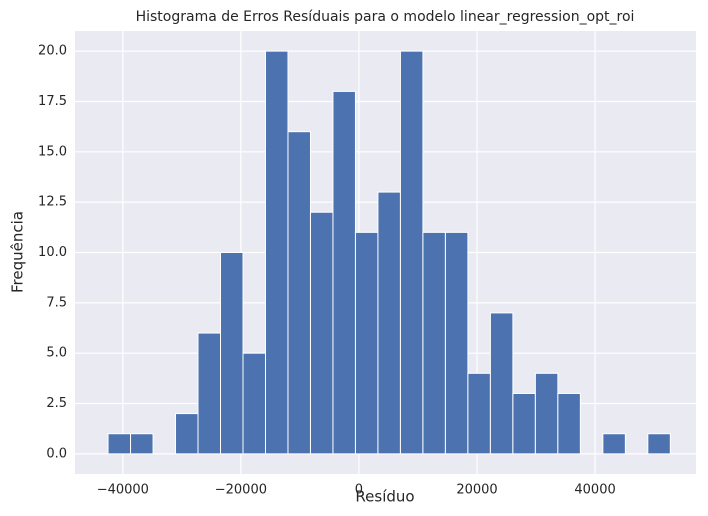 The width and height of the screenshot is (708, 516). What do you see at coordinates (56, 403) in the screenshot?
I see `y-tick-label: 2.5` at bounding box center [56, 403].